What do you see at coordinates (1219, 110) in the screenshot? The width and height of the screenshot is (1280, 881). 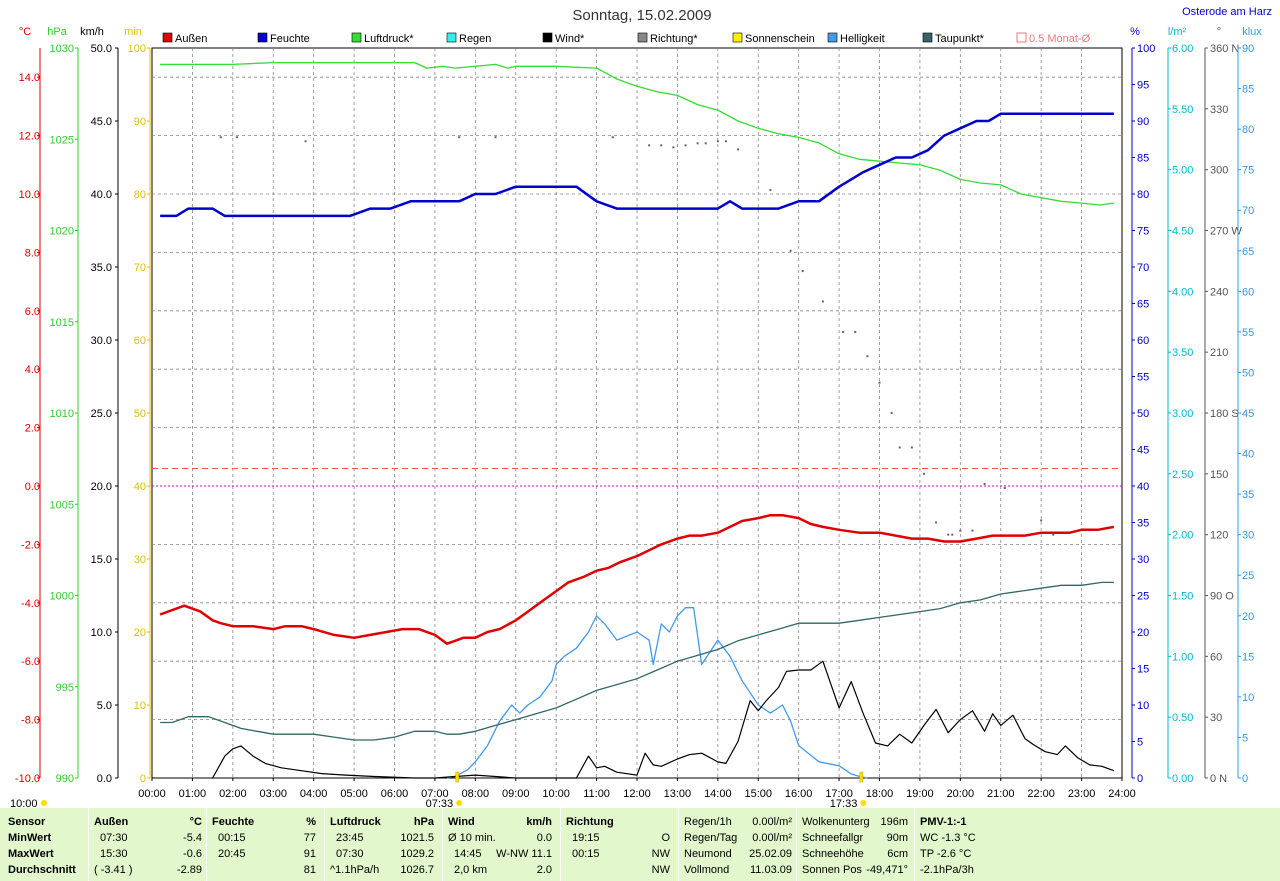 I see `axis-tick-label: 330` at bounding box center [1219, 110].